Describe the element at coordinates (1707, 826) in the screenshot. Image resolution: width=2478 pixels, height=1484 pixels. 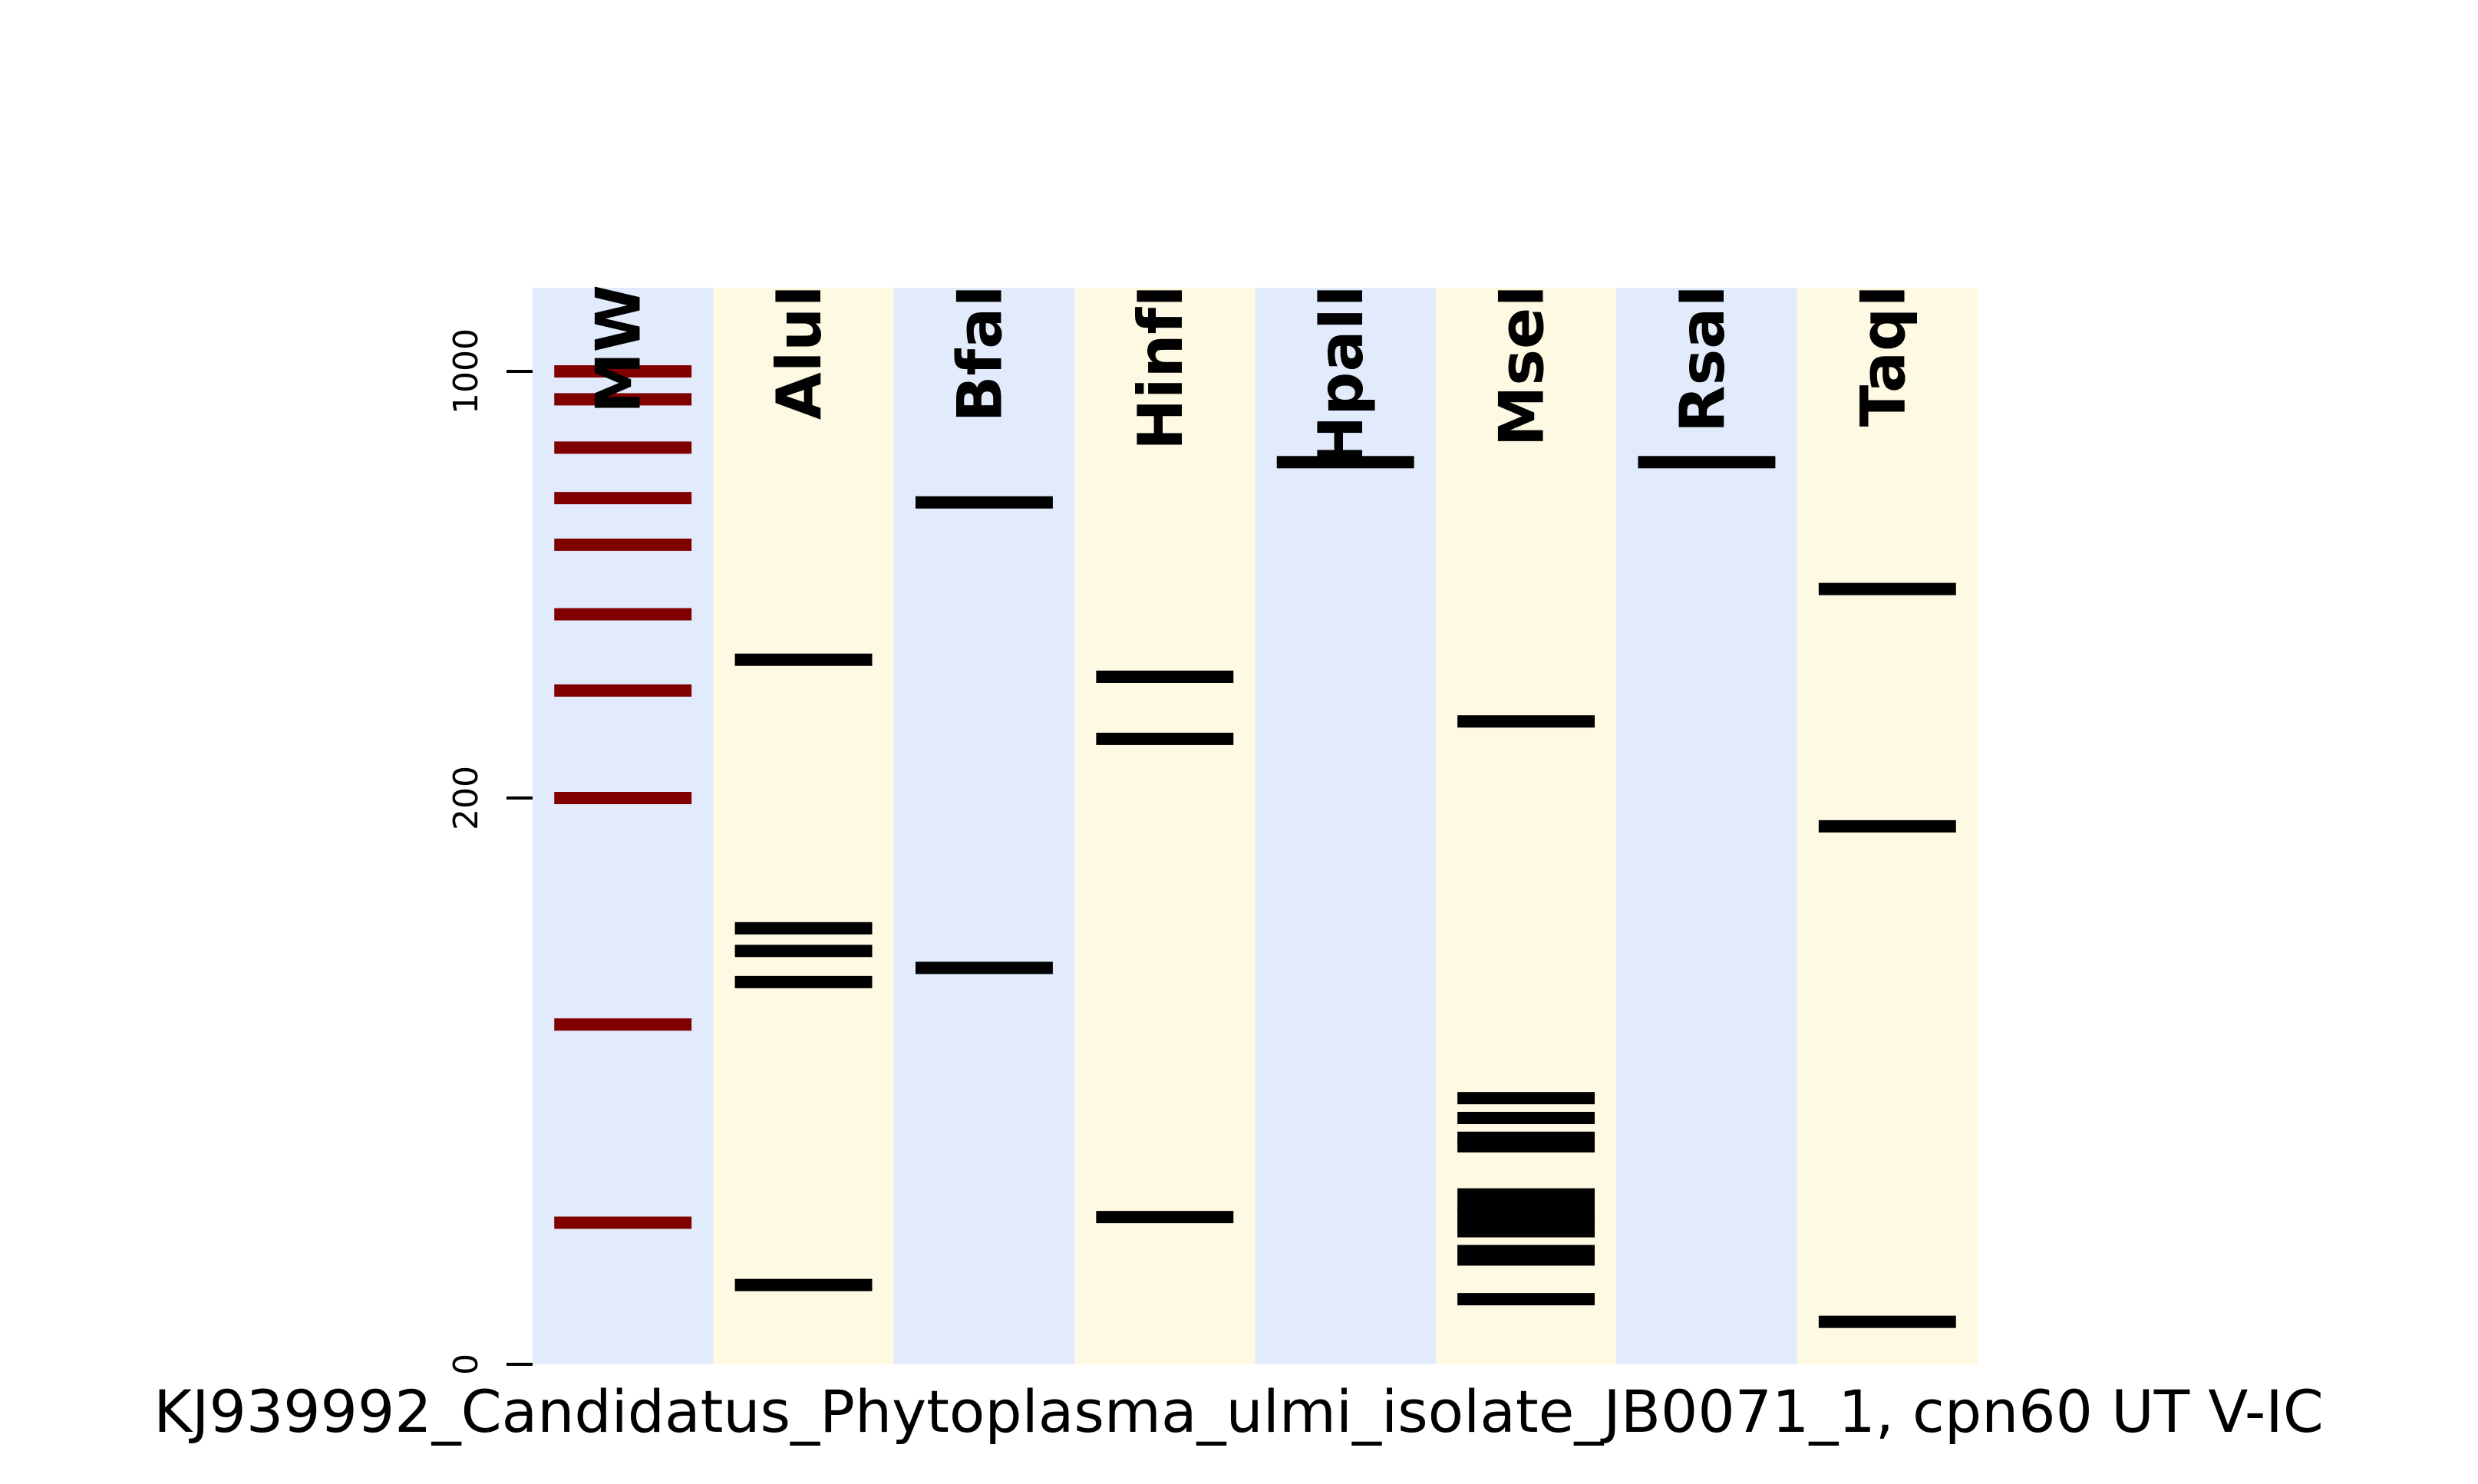
I see `lane-rsai-background` at that location.